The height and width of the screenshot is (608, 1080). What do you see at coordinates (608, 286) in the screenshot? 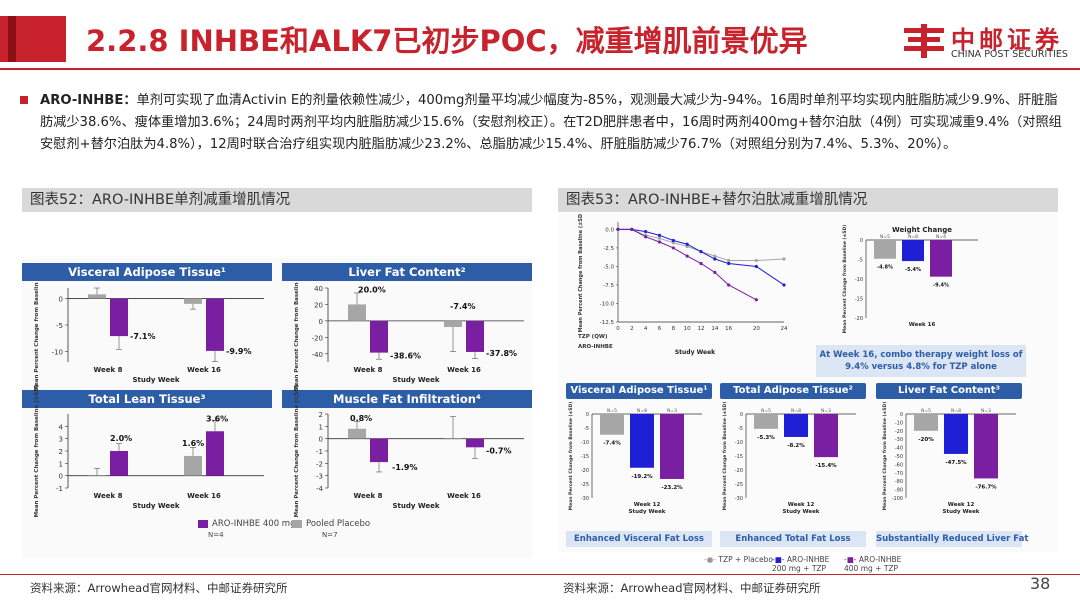
I see `y-tick-label: -7.5` at bounding box center [608, 286].